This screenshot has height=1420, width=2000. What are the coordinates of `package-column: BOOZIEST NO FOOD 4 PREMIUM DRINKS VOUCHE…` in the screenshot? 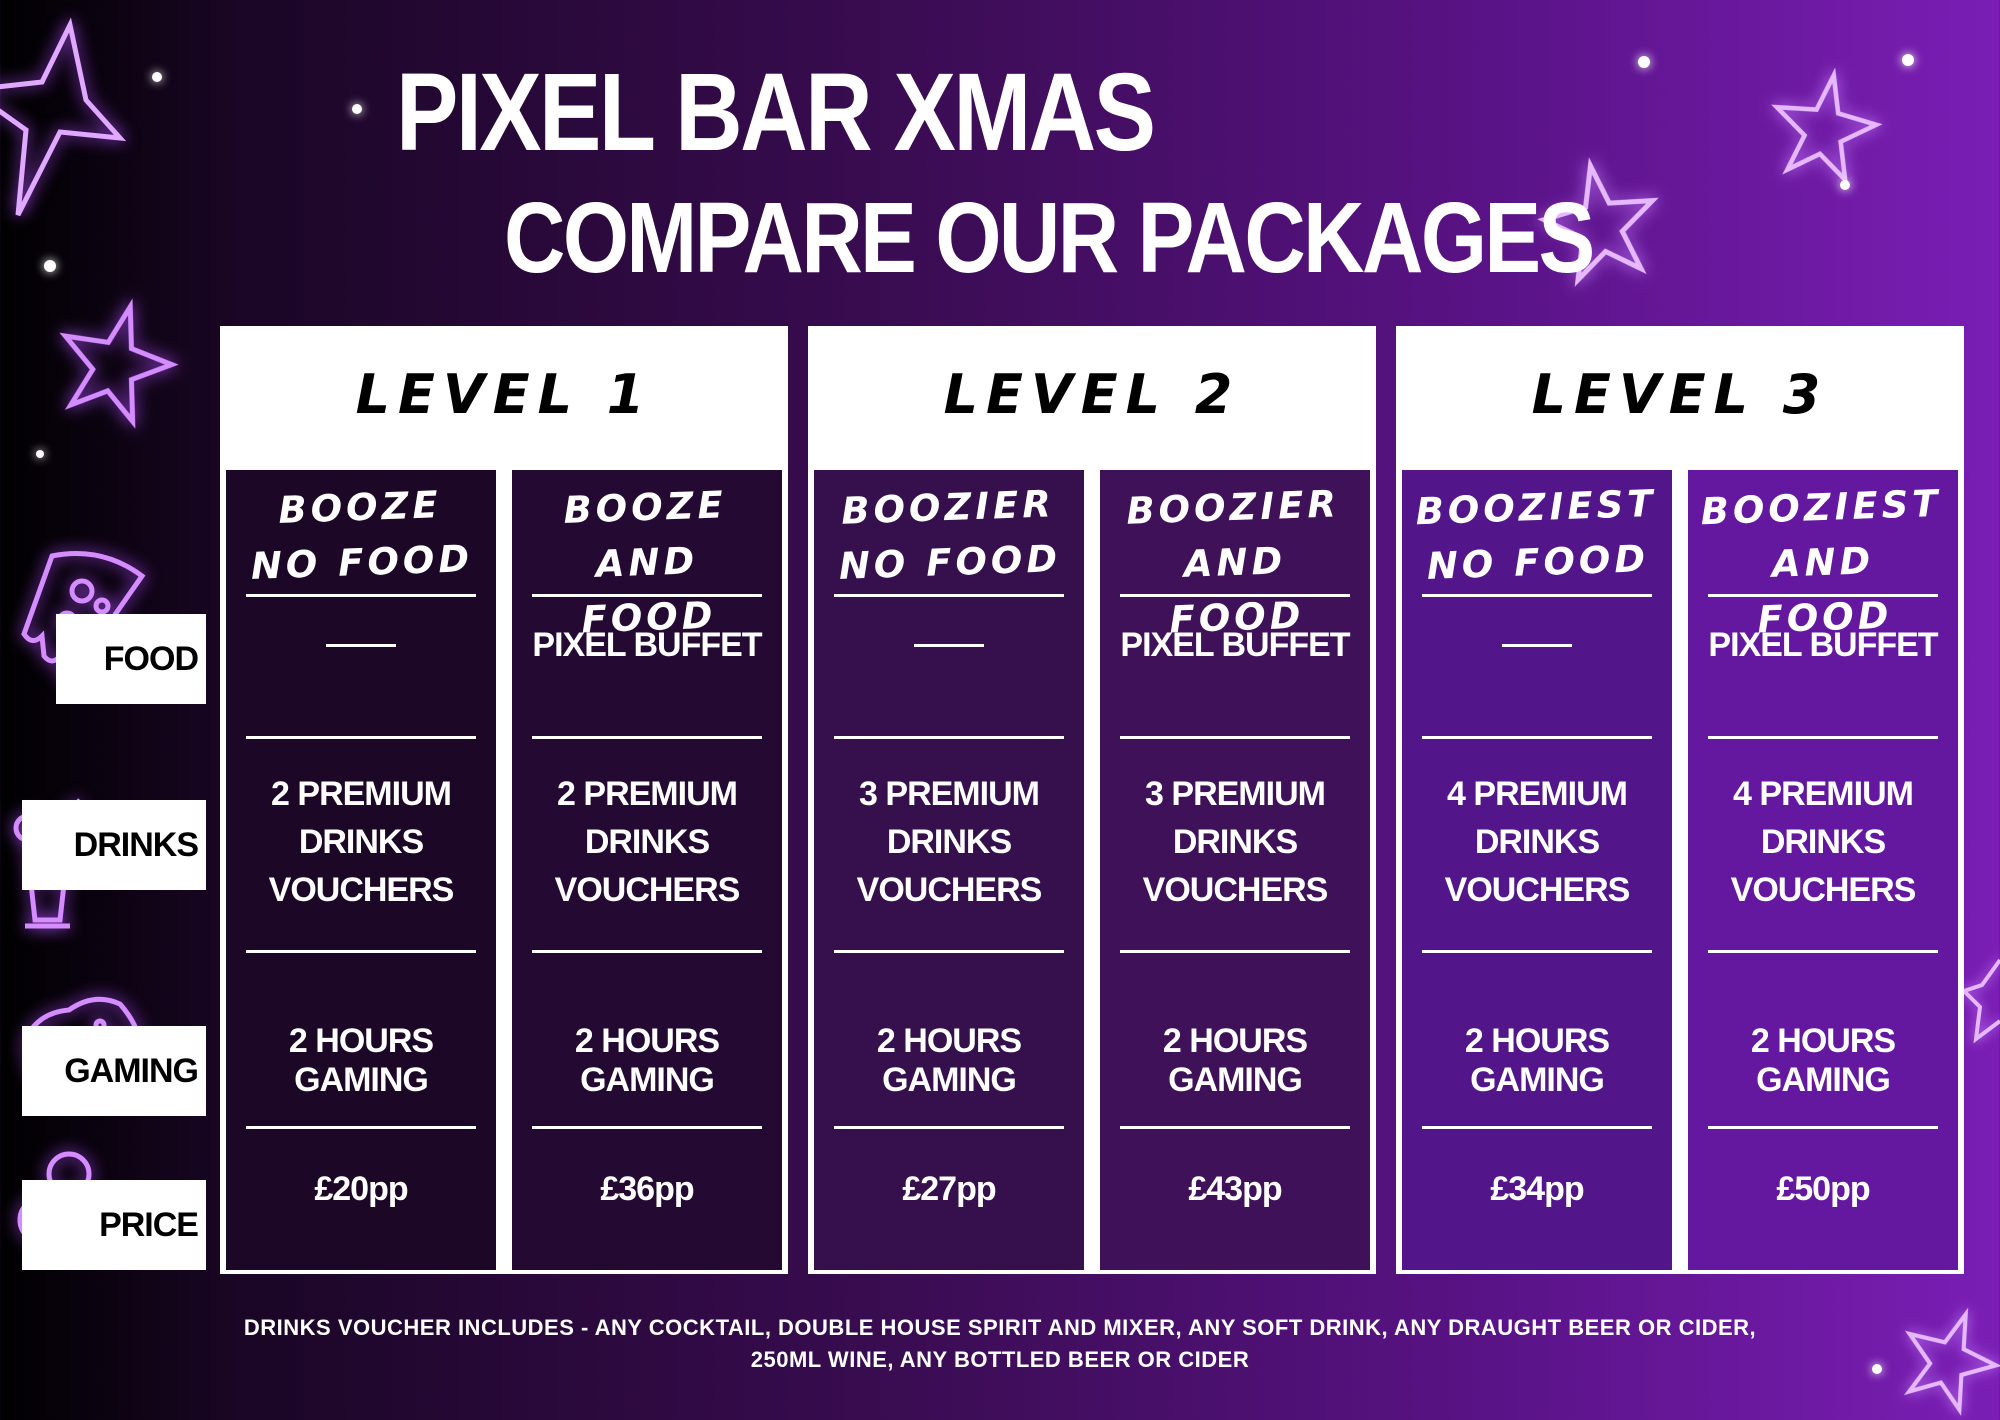 It's located at (1537, 870).